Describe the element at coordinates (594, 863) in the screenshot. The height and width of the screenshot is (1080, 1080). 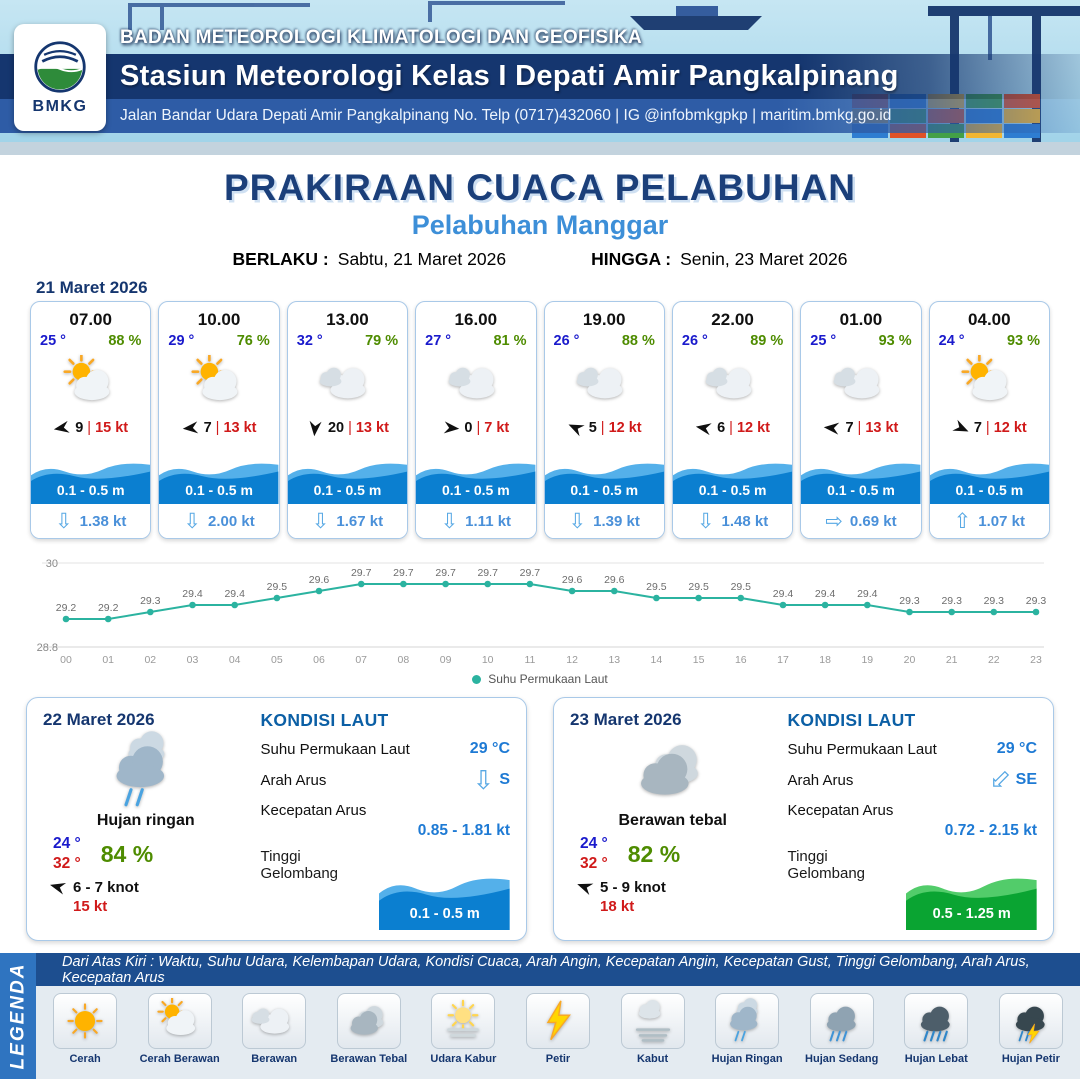
I see `day-temp-max: 32 °` at that location.